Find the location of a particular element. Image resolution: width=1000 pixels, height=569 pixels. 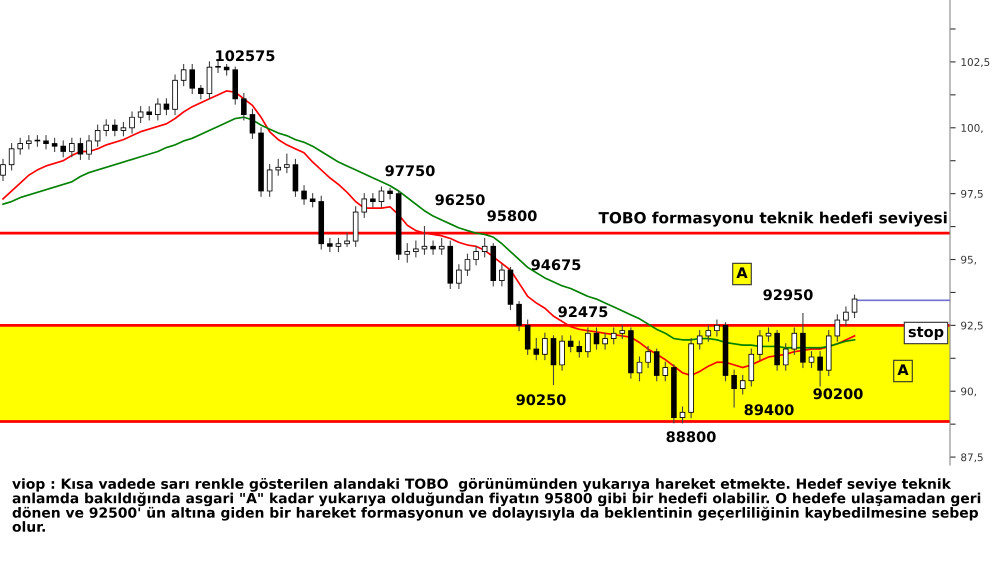

text: viop : Kısa vadede sarı renkle gösterilen alandaki TOBO görünümünden yukarıya hareket etmekte. Hedef seviye teknik anlamda bakıldığında asgari "A" kadar yukarıya olduğundan fiyatın 95800 gibi bir hedefi olabilir. O hedefe ulaşamadan geri dönen ve 92500' ün altına giden bir hareket formasyonun ve dolayısıyla da beklentinin geçerliliğinin kaybedilmesine sebep olur. is located at coordinates (496, 505).